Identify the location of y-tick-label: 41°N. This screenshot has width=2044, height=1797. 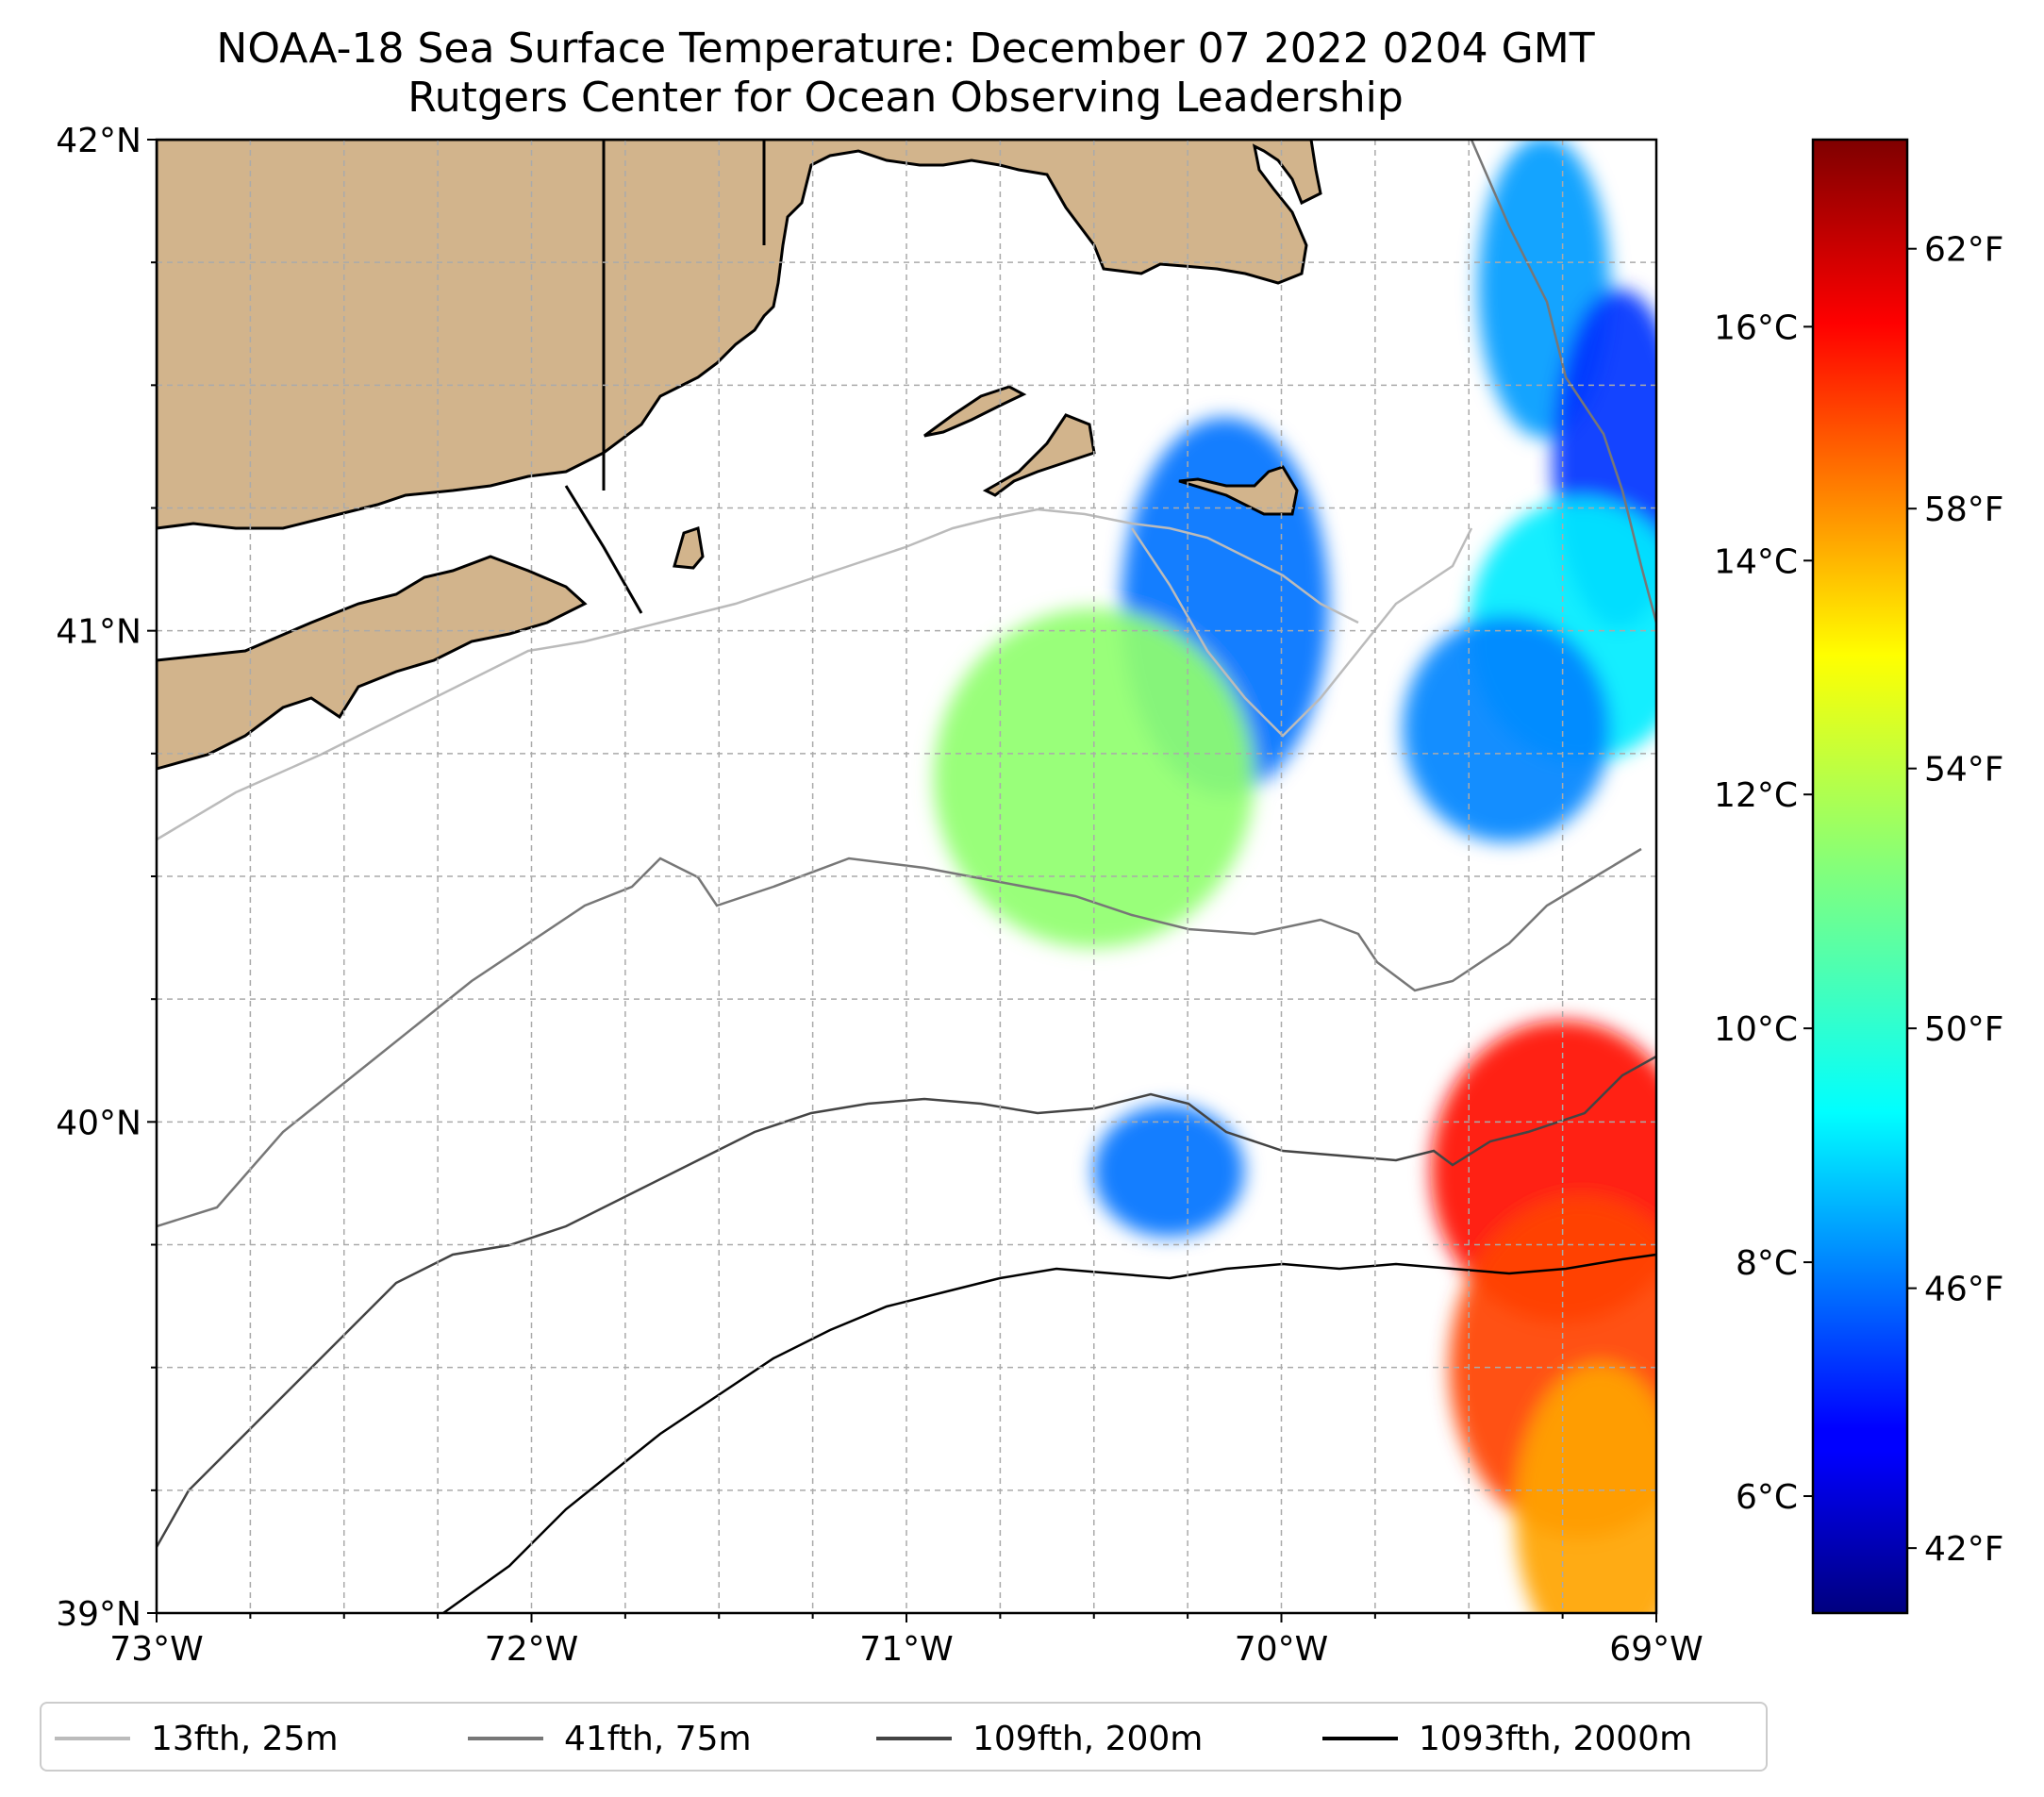
(98, 632).